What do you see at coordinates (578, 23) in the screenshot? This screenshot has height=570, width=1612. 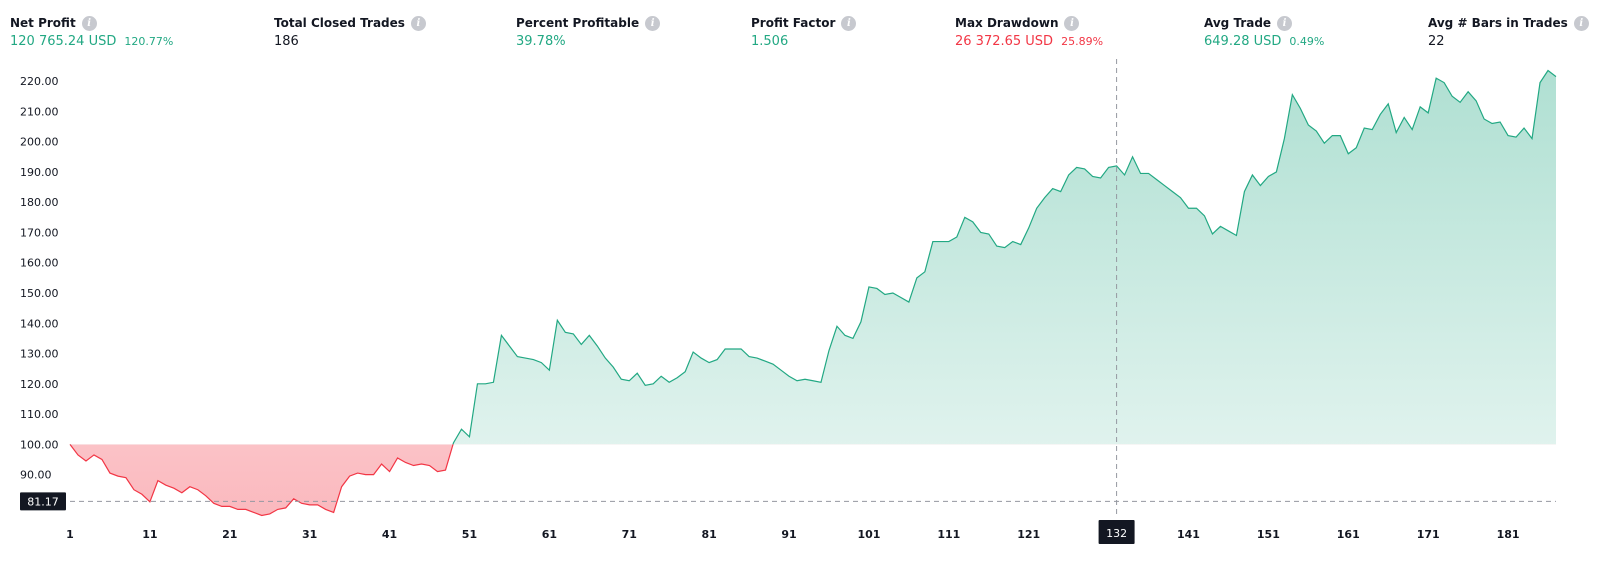 I see `stat-label-percent-profitable: Percent Profitable` at bounding box center [578, 23].